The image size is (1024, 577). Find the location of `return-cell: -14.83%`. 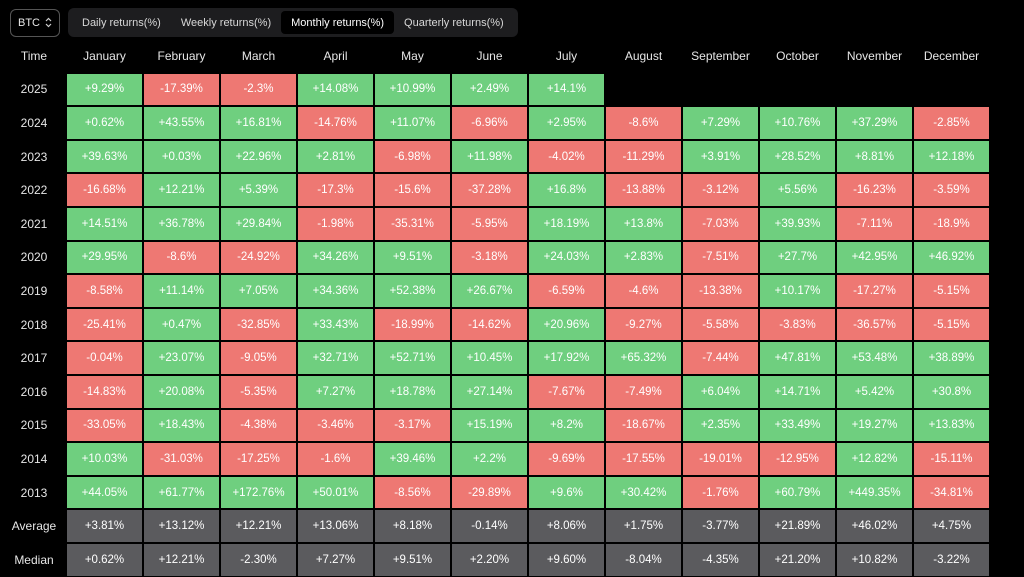

return-cell: -14.83% is located at coordinates (104, 391).